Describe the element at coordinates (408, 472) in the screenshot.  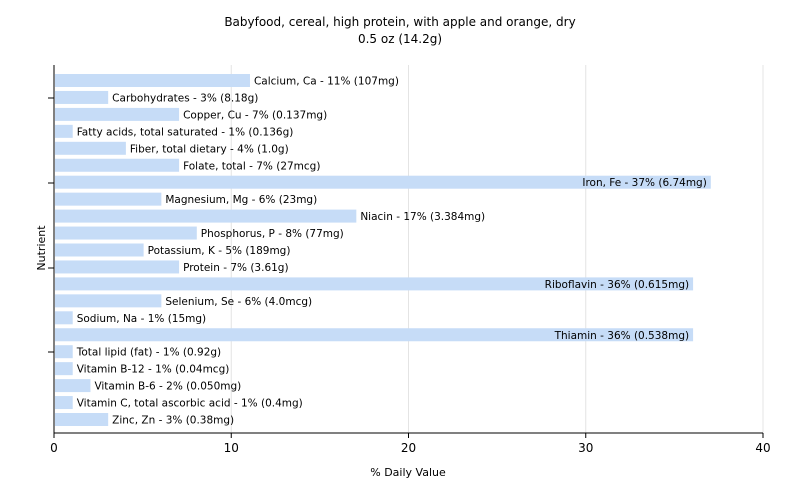
I see `x-axis-label: % Daily Value` at that location.